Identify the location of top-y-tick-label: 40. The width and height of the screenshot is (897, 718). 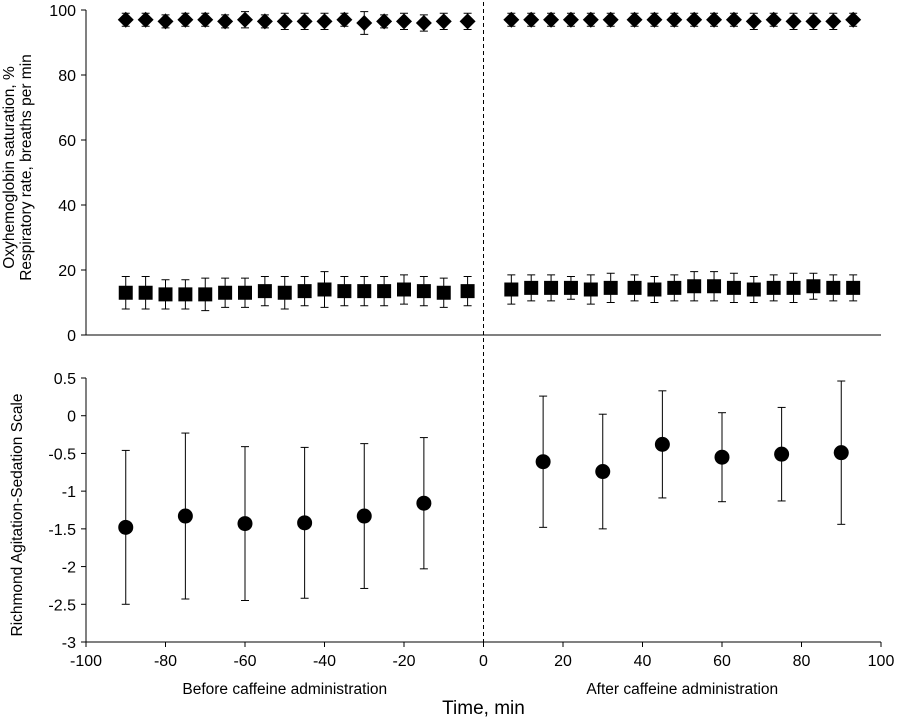
(67, 206).